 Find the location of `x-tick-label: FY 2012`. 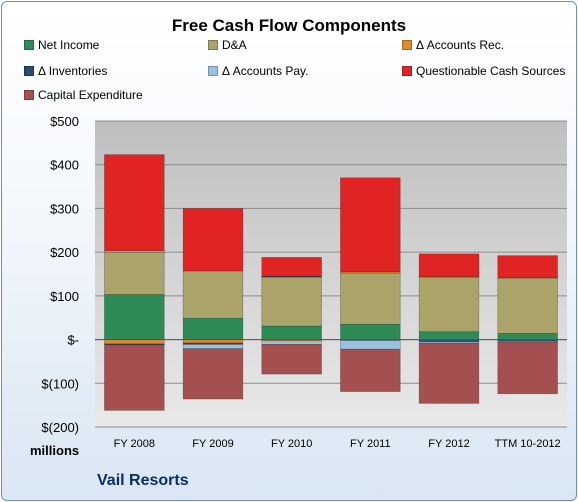

x-tick-label: FY 2012 is located at coordinates (448, 444).